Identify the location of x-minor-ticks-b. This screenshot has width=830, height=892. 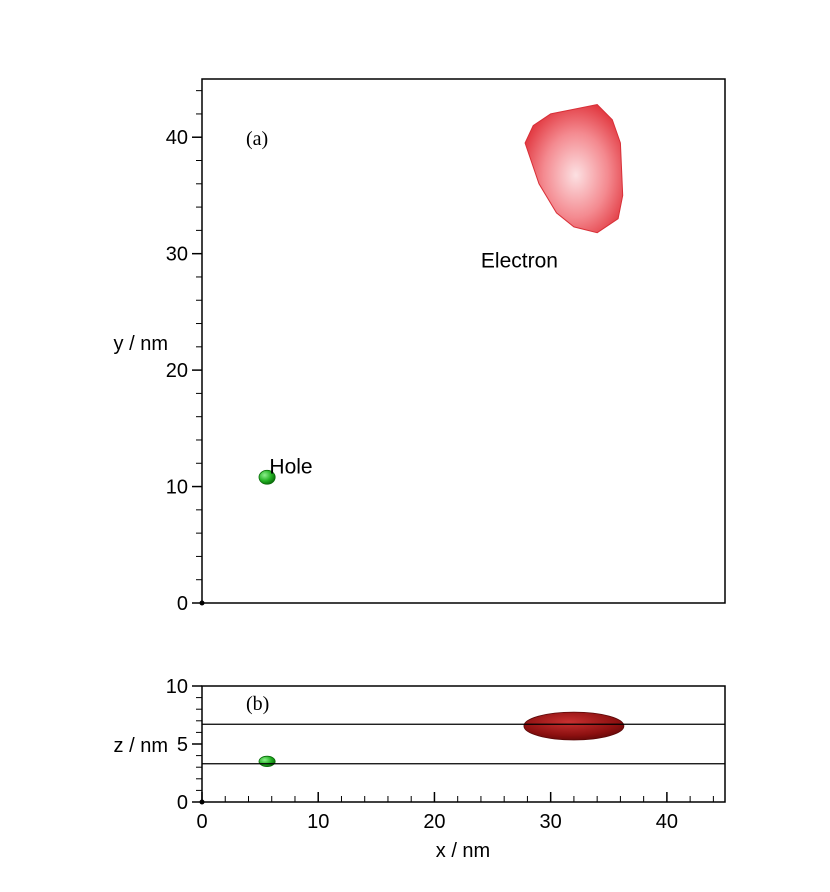
(469, 799).